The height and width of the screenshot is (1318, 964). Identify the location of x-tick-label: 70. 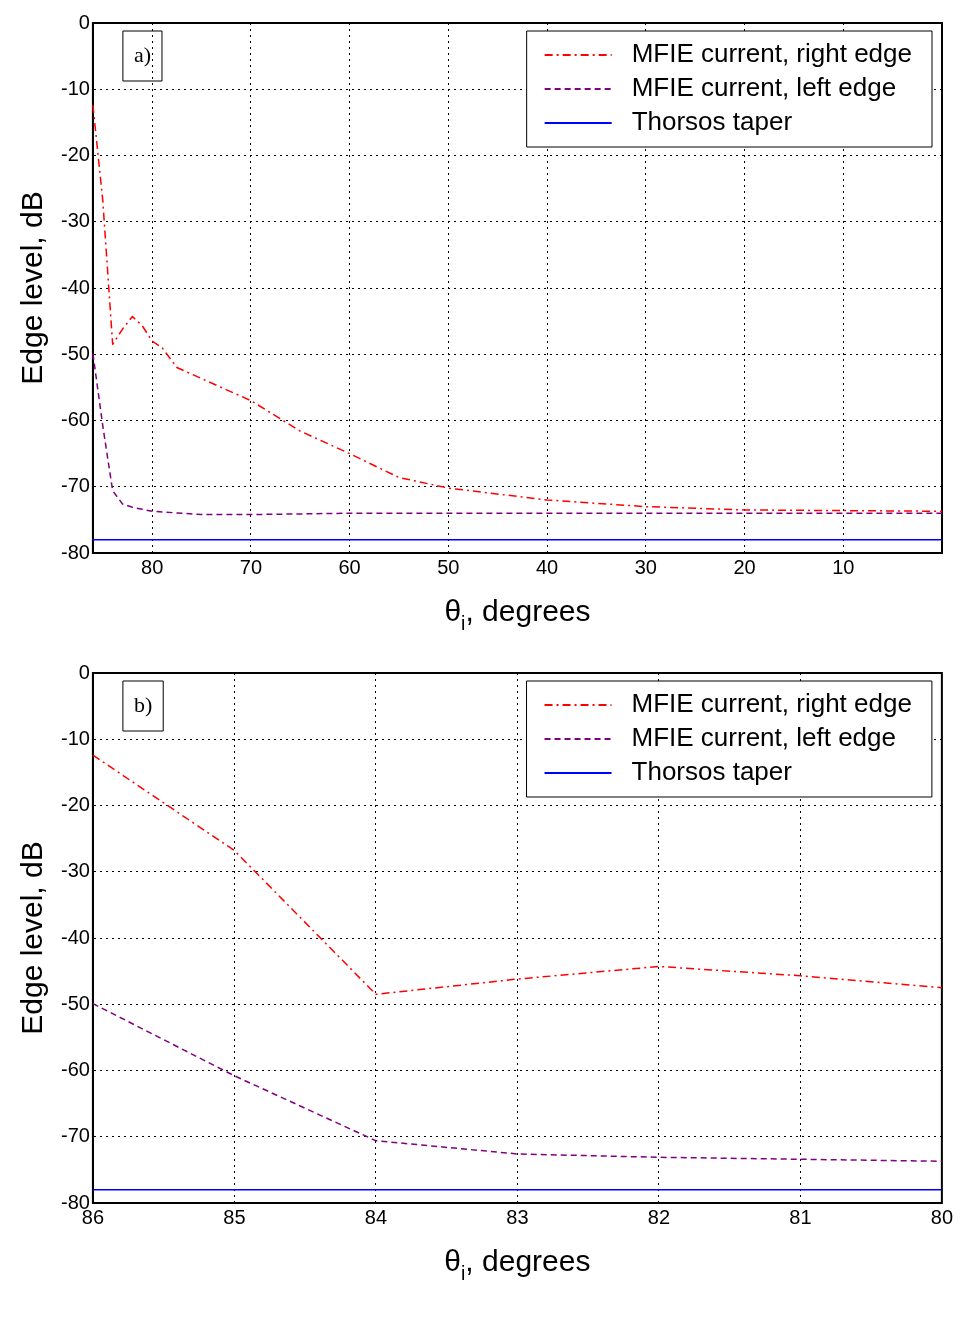
(250, 566).